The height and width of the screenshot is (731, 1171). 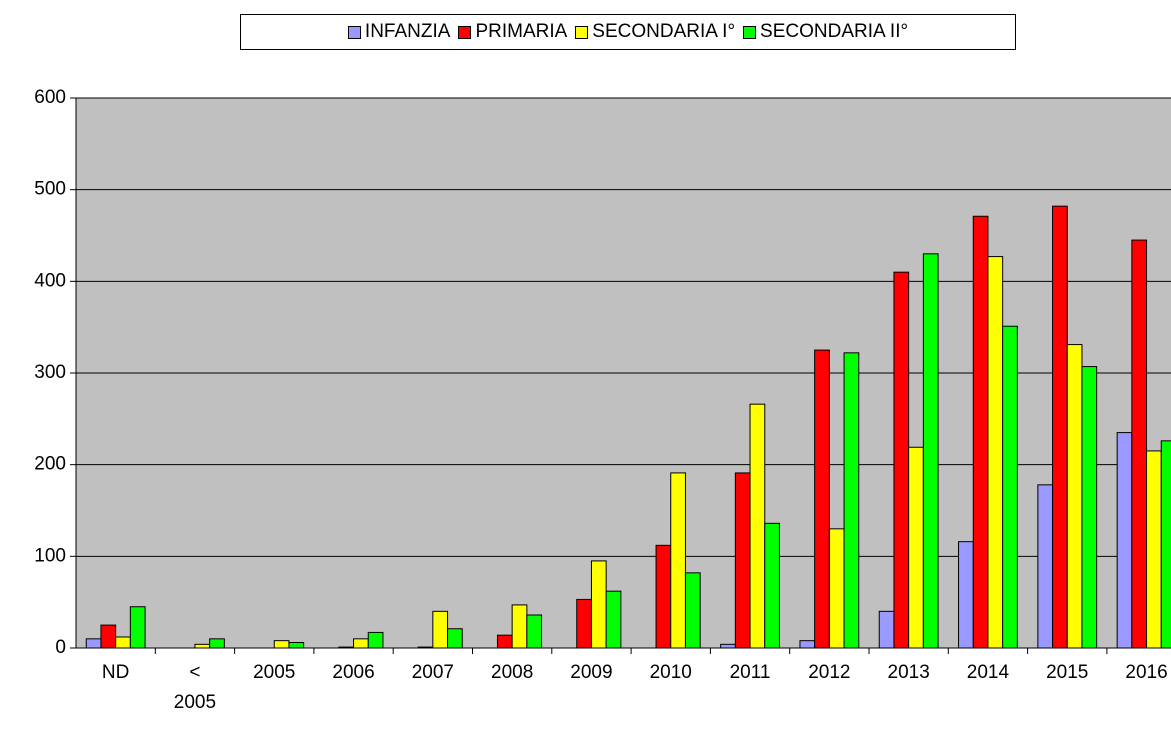 I want to click on x-tick-label: 2010, so click(x=670, y=672).